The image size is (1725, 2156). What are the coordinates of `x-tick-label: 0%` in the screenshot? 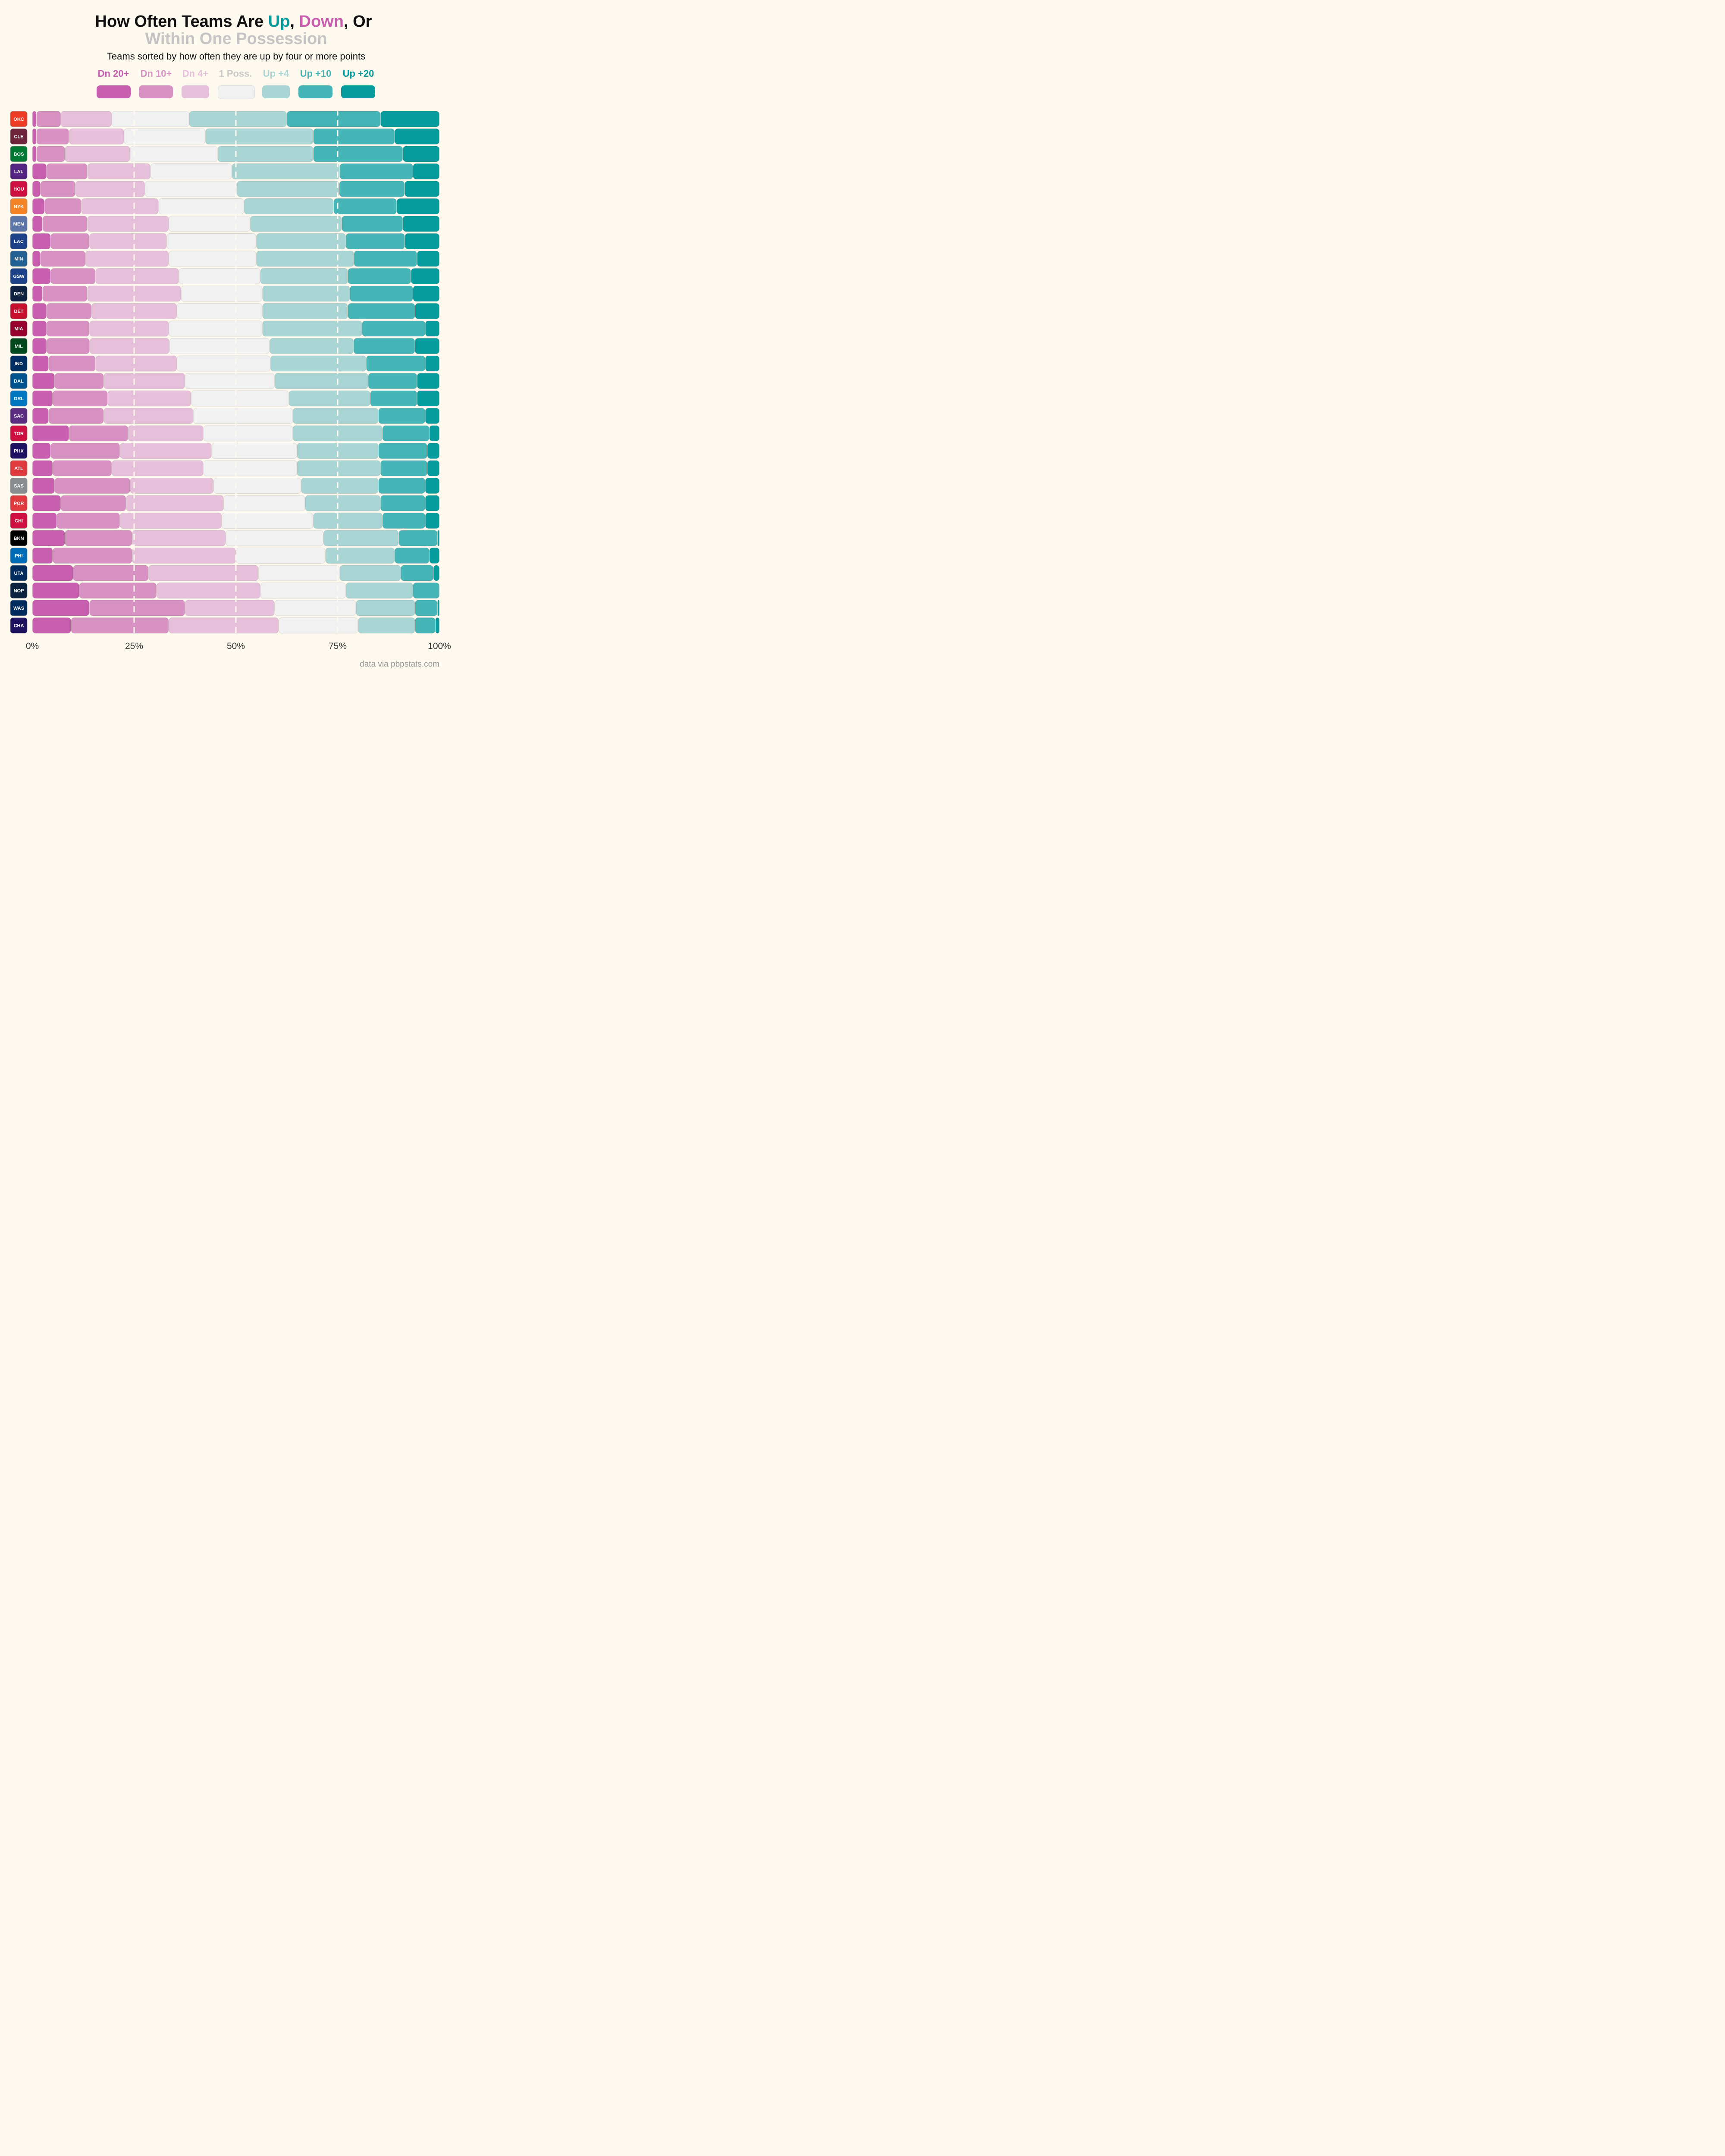 It's located at (33, 646).